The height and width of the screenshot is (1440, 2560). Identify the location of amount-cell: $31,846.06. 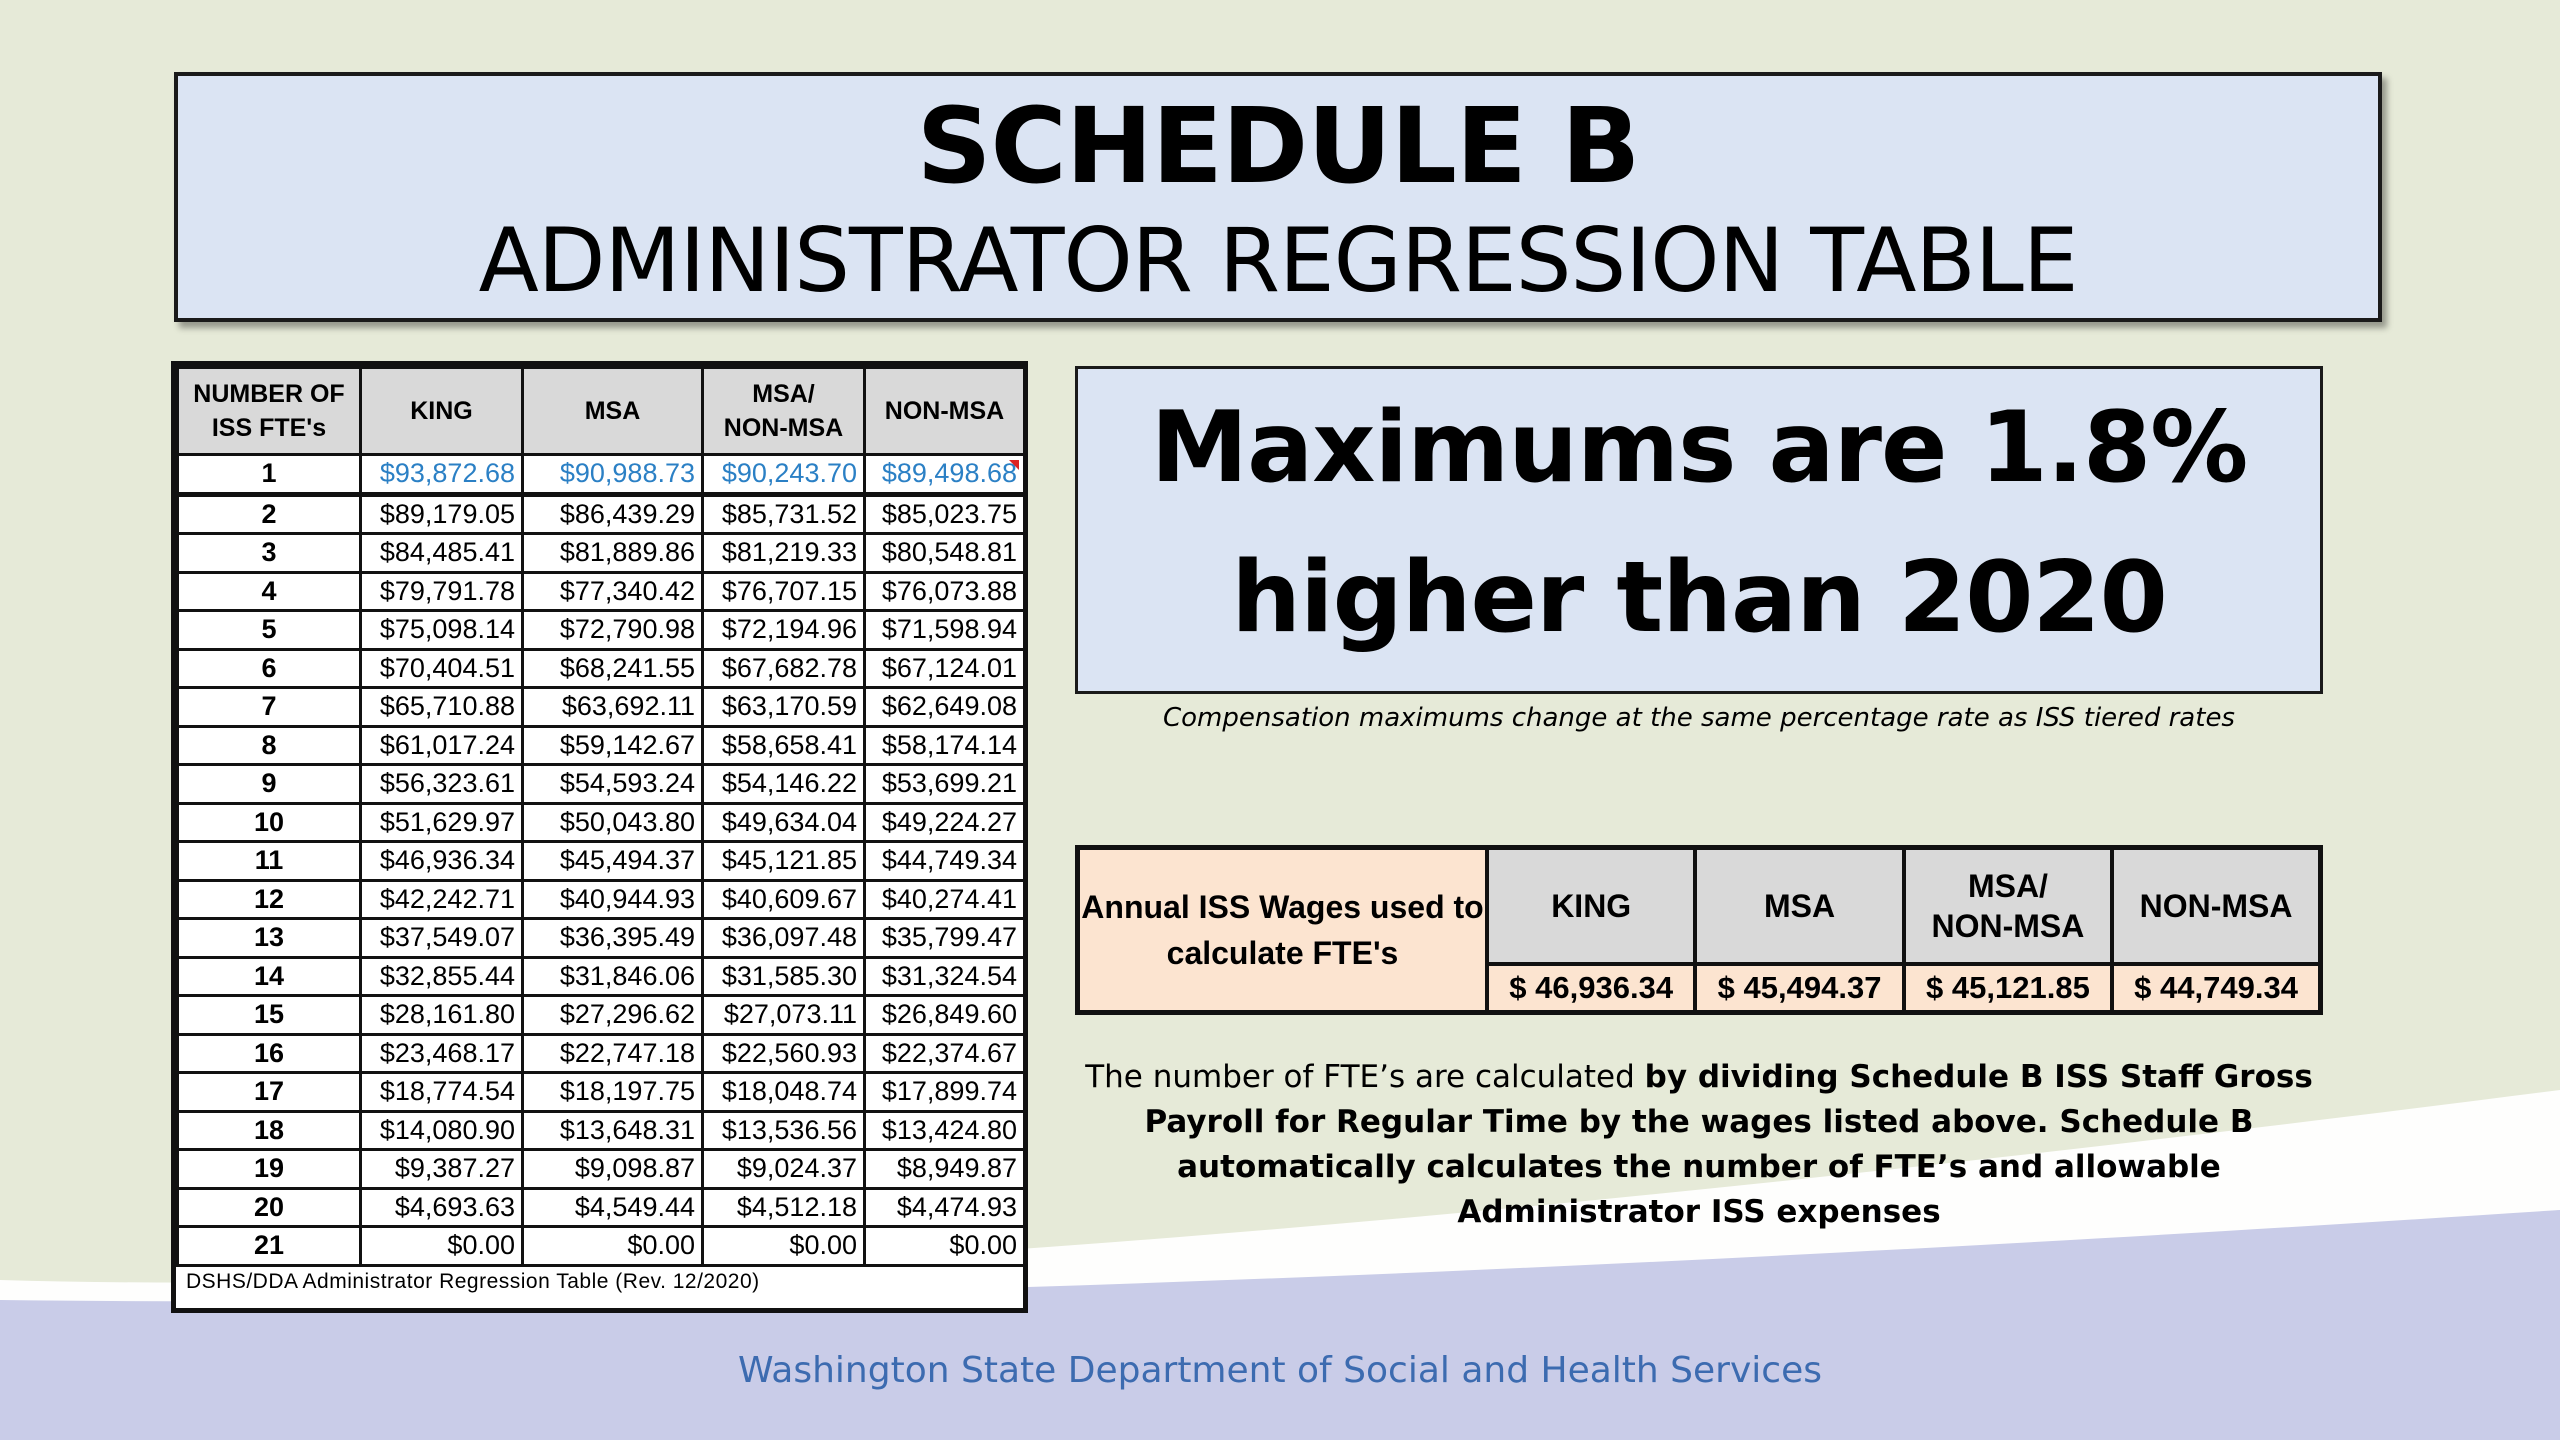
(612, 976).